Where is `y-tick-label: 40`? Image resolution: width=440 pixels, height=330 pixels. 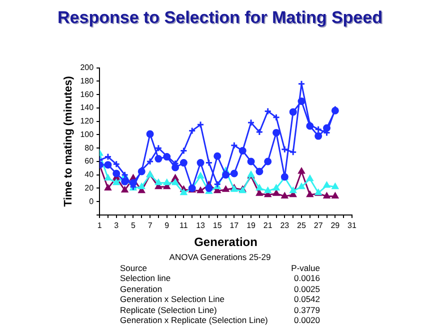
y-tick-label: 40 is located at coordinates (89, 175).